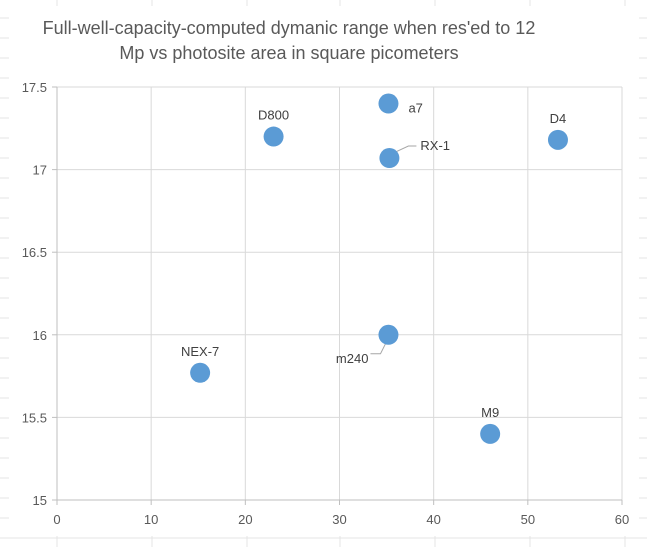  Describe the element at coordinates (40, 335) in the screenshot. I see `y-tick-label: 16` at that location.